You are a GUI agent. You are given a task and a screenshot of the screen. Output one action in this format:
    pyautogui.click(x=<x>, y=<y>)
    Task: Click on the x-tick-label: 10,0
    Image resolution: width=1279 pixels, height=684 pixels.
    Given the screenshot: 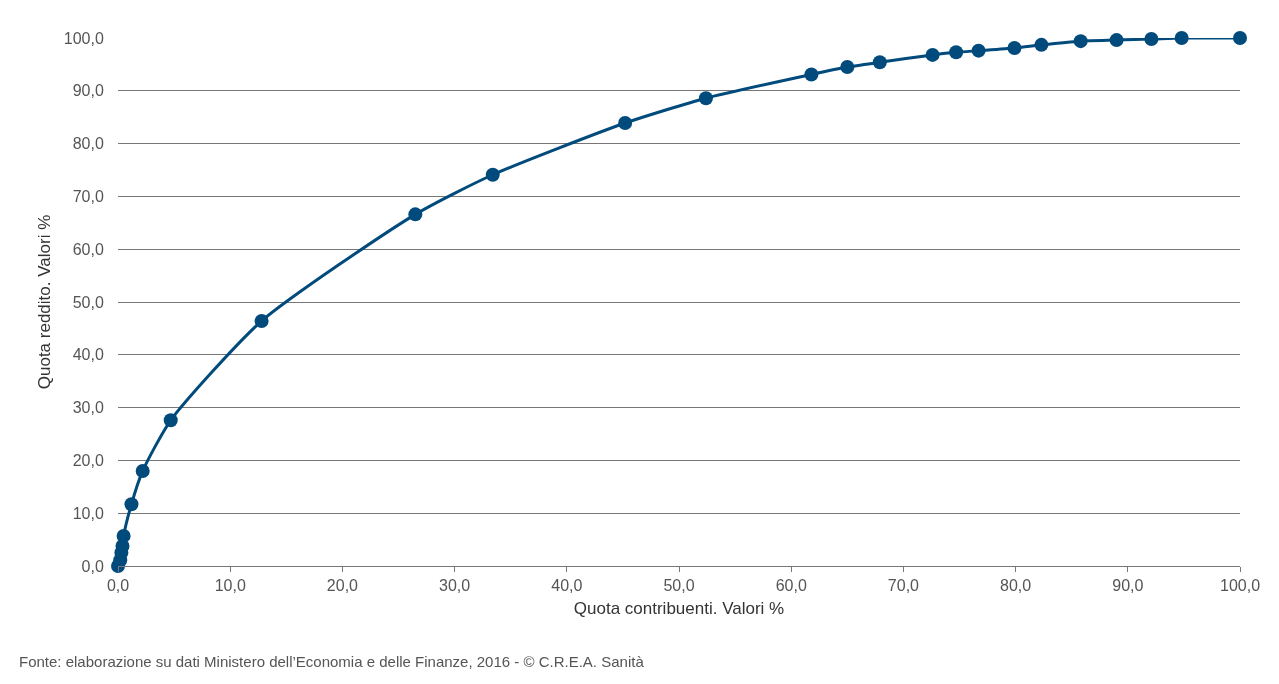 What is the action you would take?
    pyautogui.click(x=230, y=586)
    